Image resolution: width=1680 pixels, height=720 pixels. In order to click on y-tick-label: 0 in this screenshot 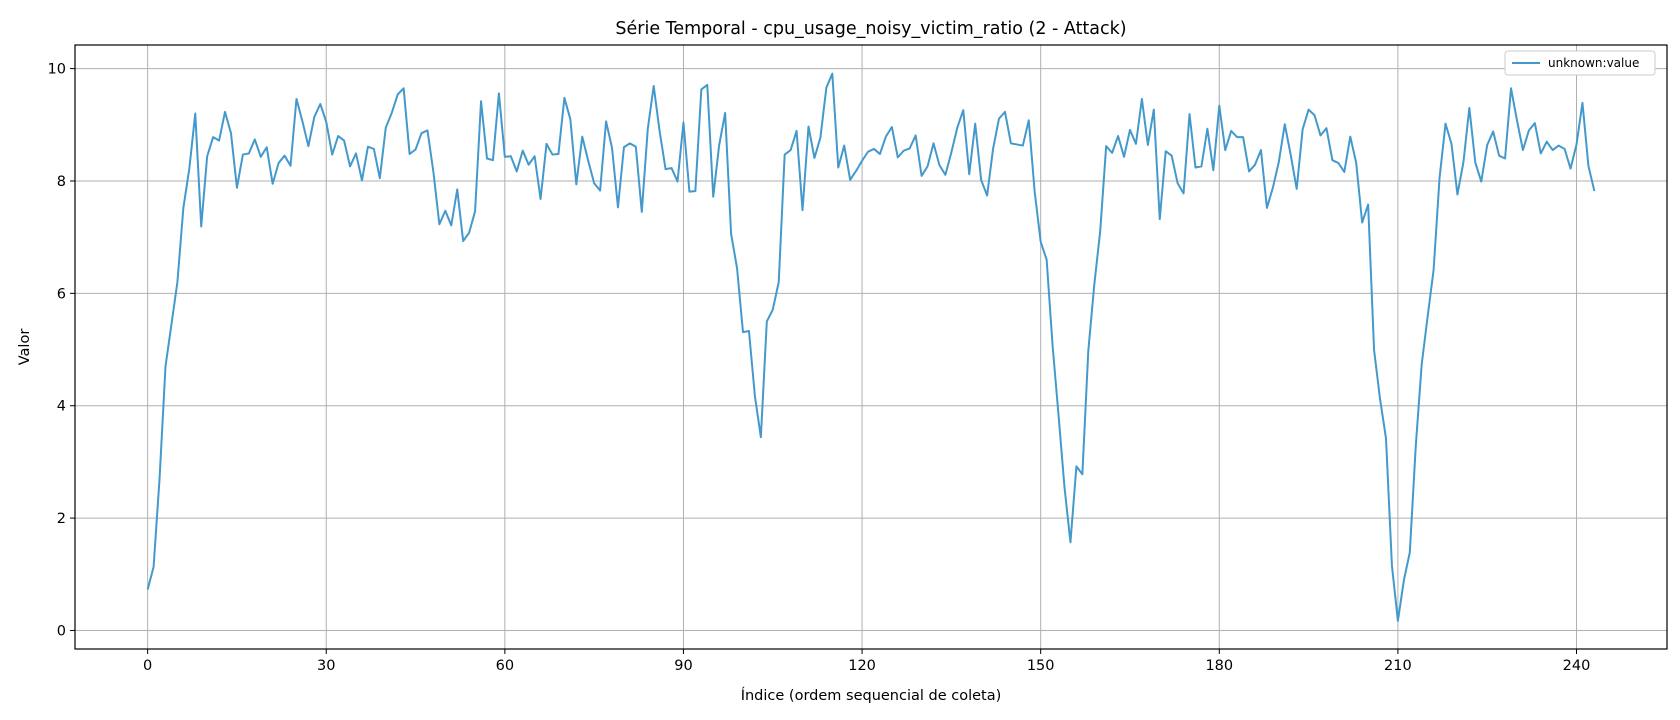, I will do `click(61, 631)`.